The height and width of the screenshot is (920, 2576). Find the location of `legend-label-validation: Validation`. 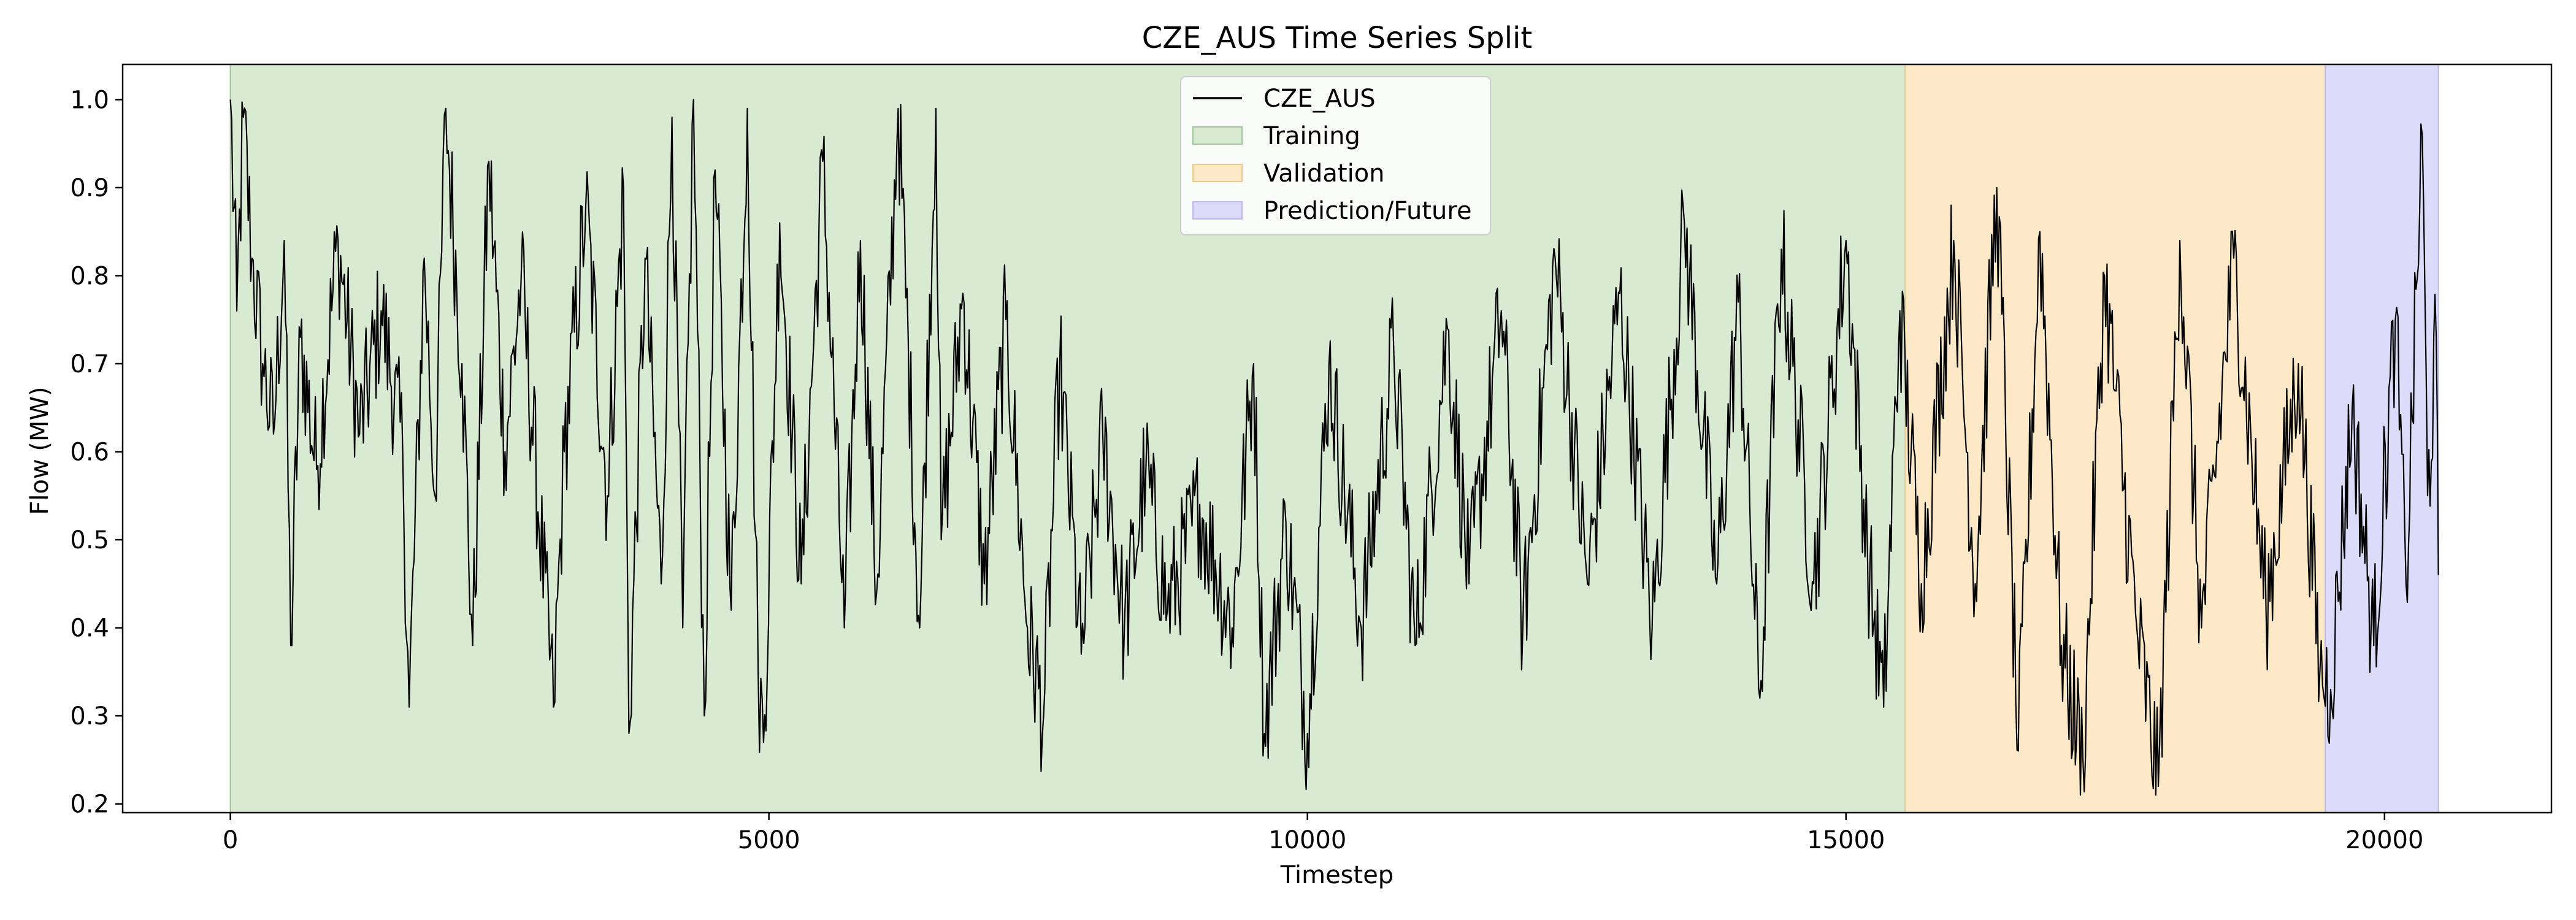

legend-label-validation: Validation is located at coordinates (1324, 173).